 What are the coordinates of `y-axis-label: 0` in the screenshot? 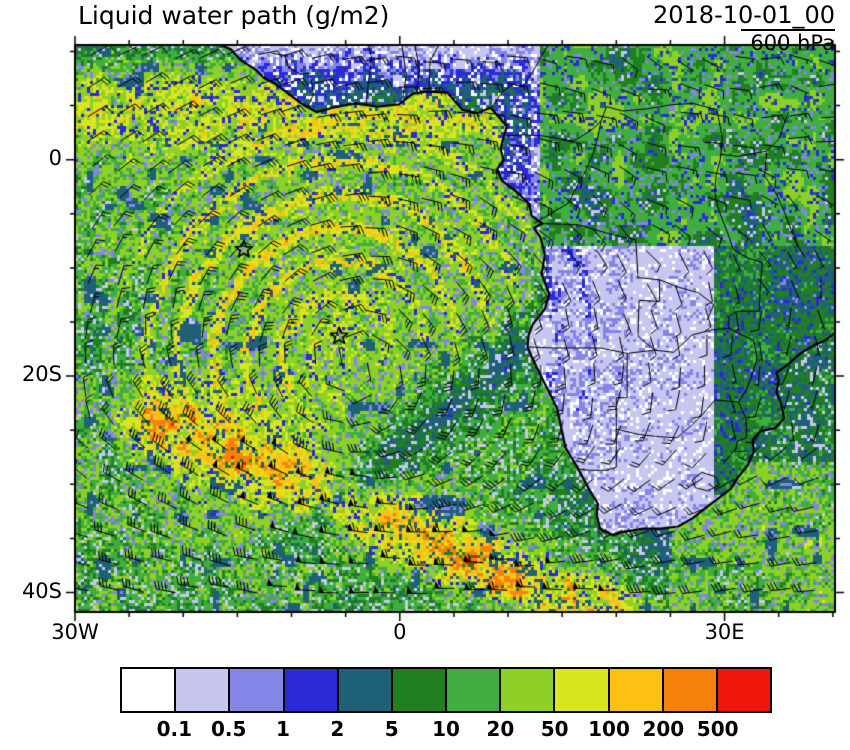 It's located at (55, 157).